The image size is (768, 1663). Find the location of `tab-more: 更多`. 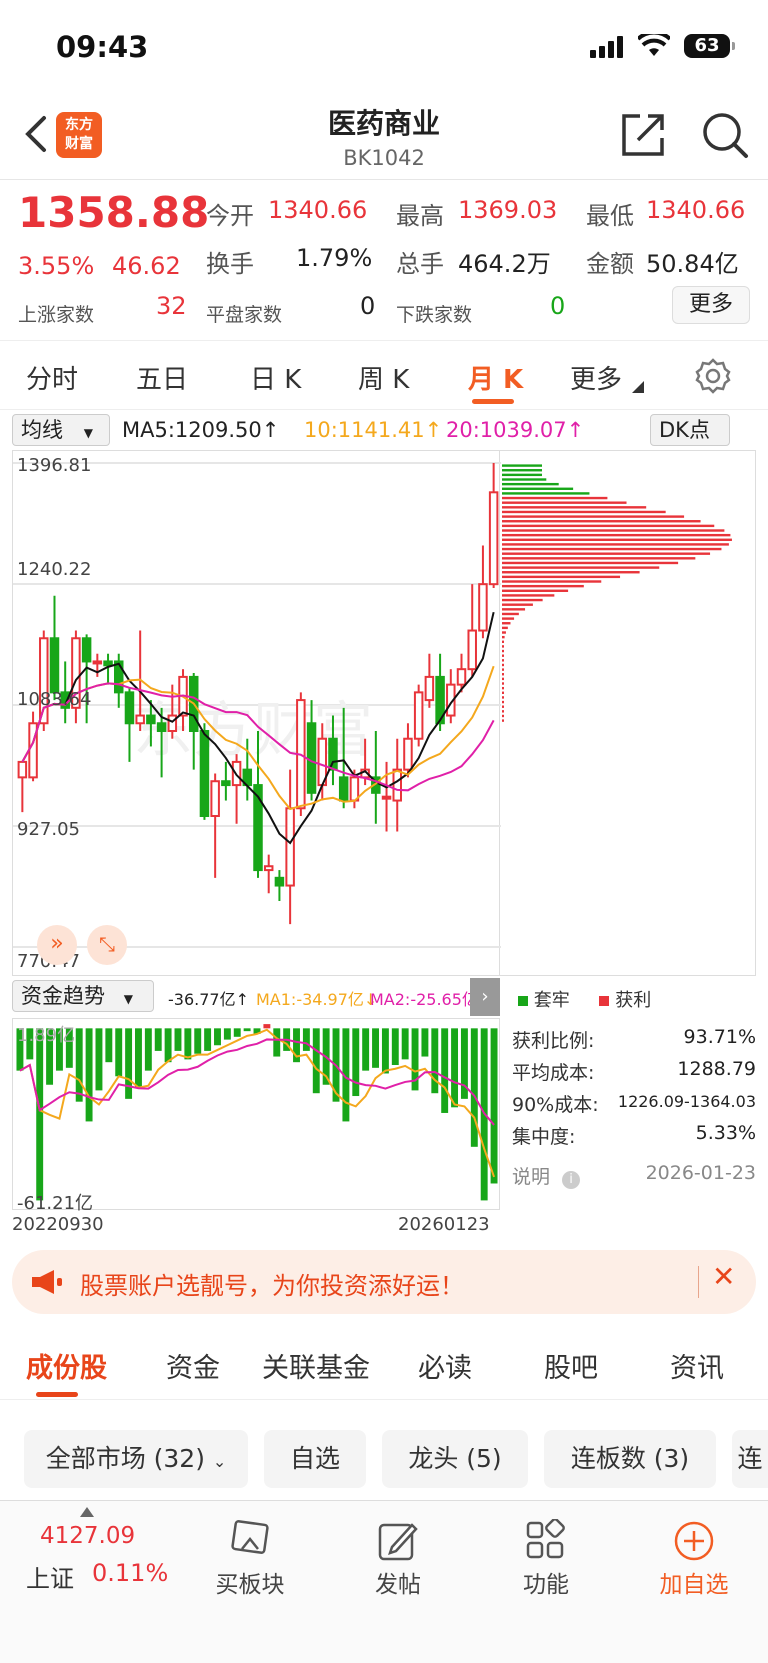

tab-more: 更多 is located at coordinates (596, 380).